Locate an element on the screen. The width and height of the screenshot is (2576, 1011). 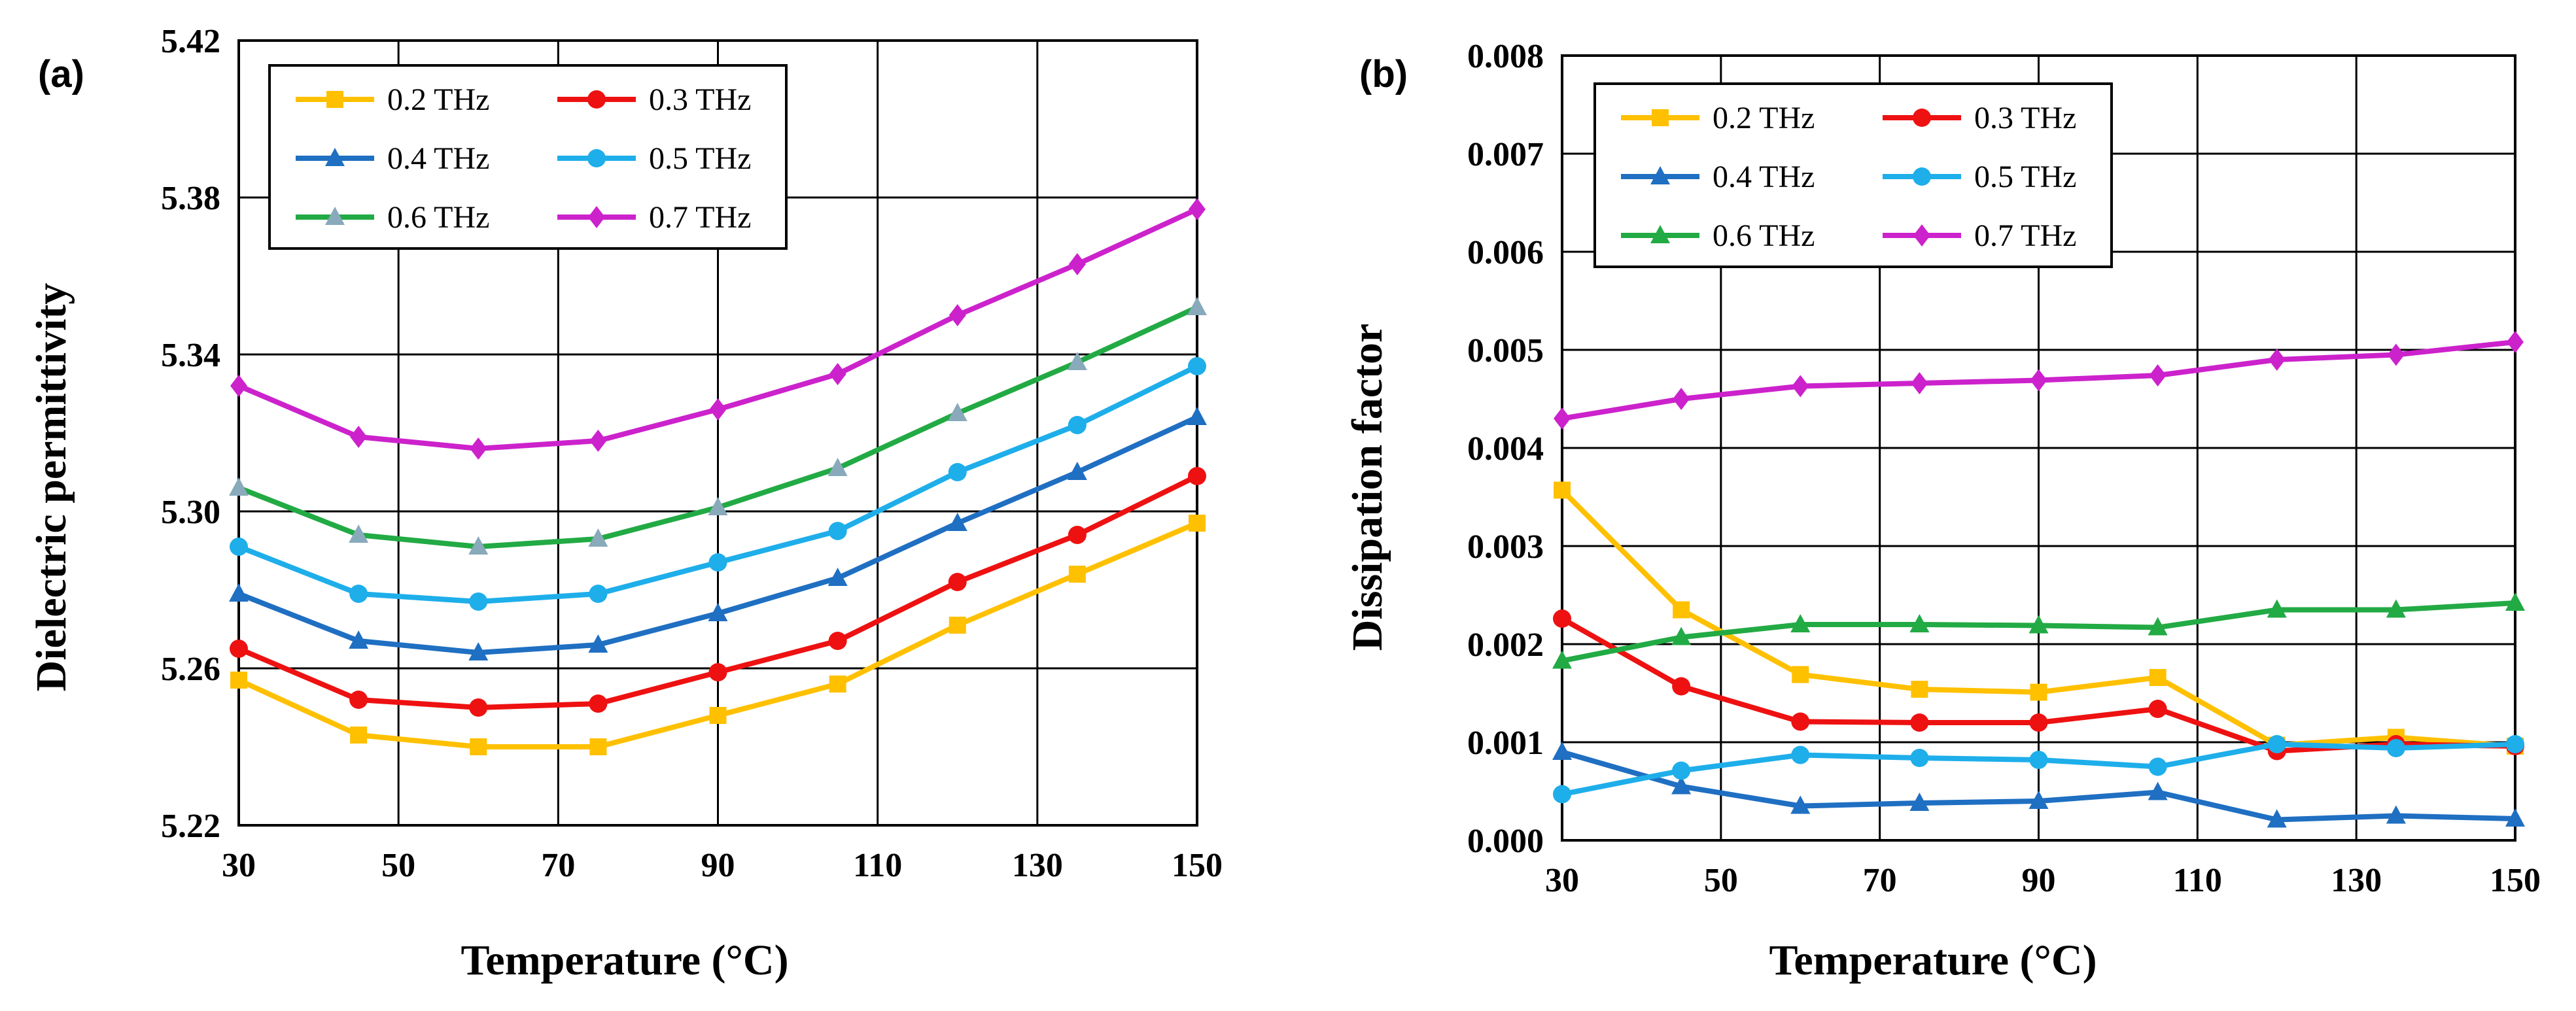
series-0.5-thz-a is located at coordinates (718, 484).